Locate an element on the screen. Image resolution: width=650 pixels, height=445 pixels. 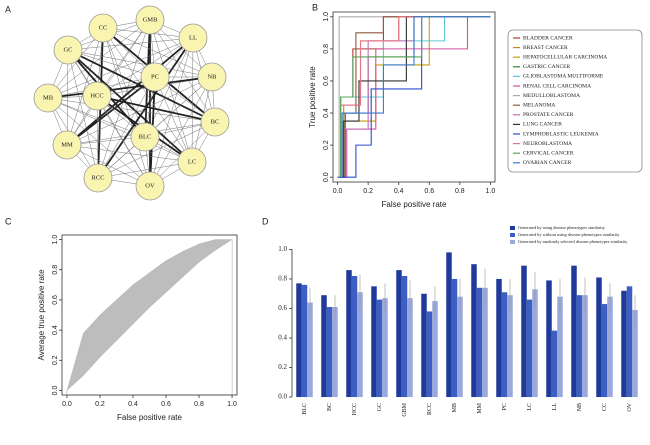
roc-curve is located at coordinates (414, 97).